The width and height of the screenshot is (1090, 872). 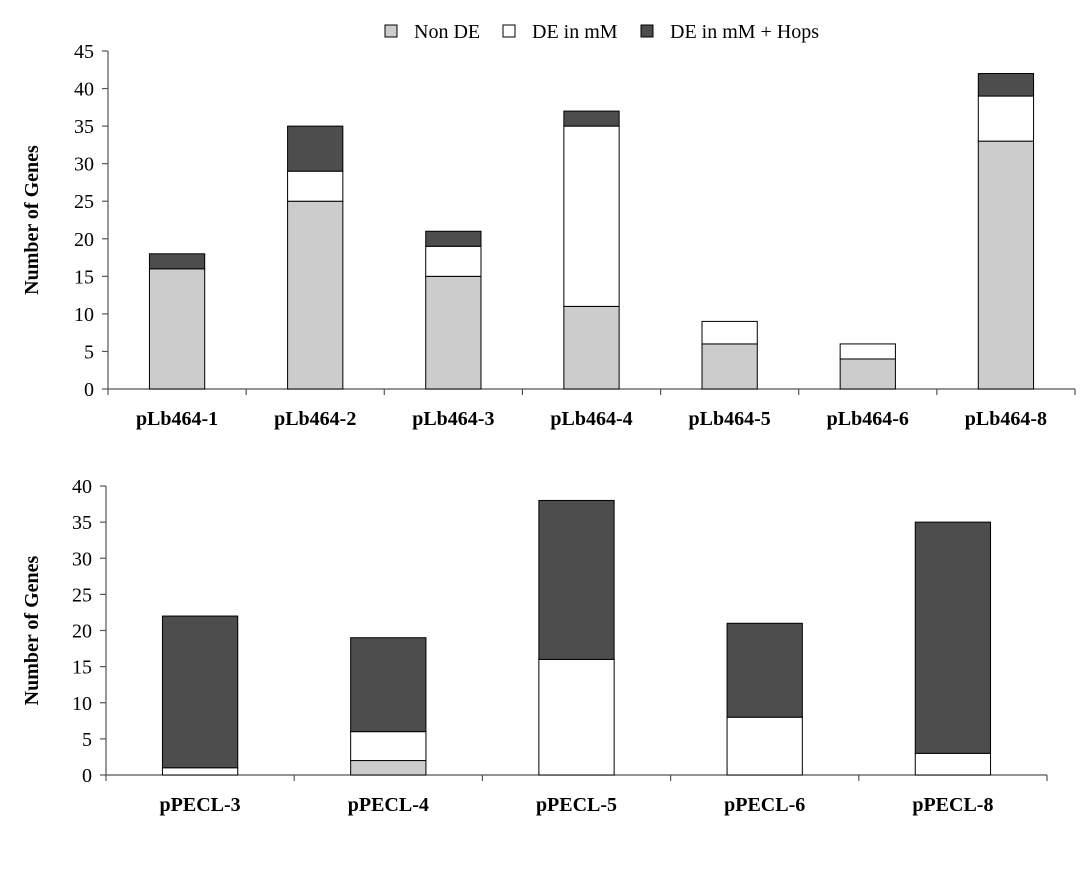 What do you see at coordinates (177, 261) in the screenshot?
I see `bar-plb464-1-de-in-mm-hops` at bounding box center [177, 261].